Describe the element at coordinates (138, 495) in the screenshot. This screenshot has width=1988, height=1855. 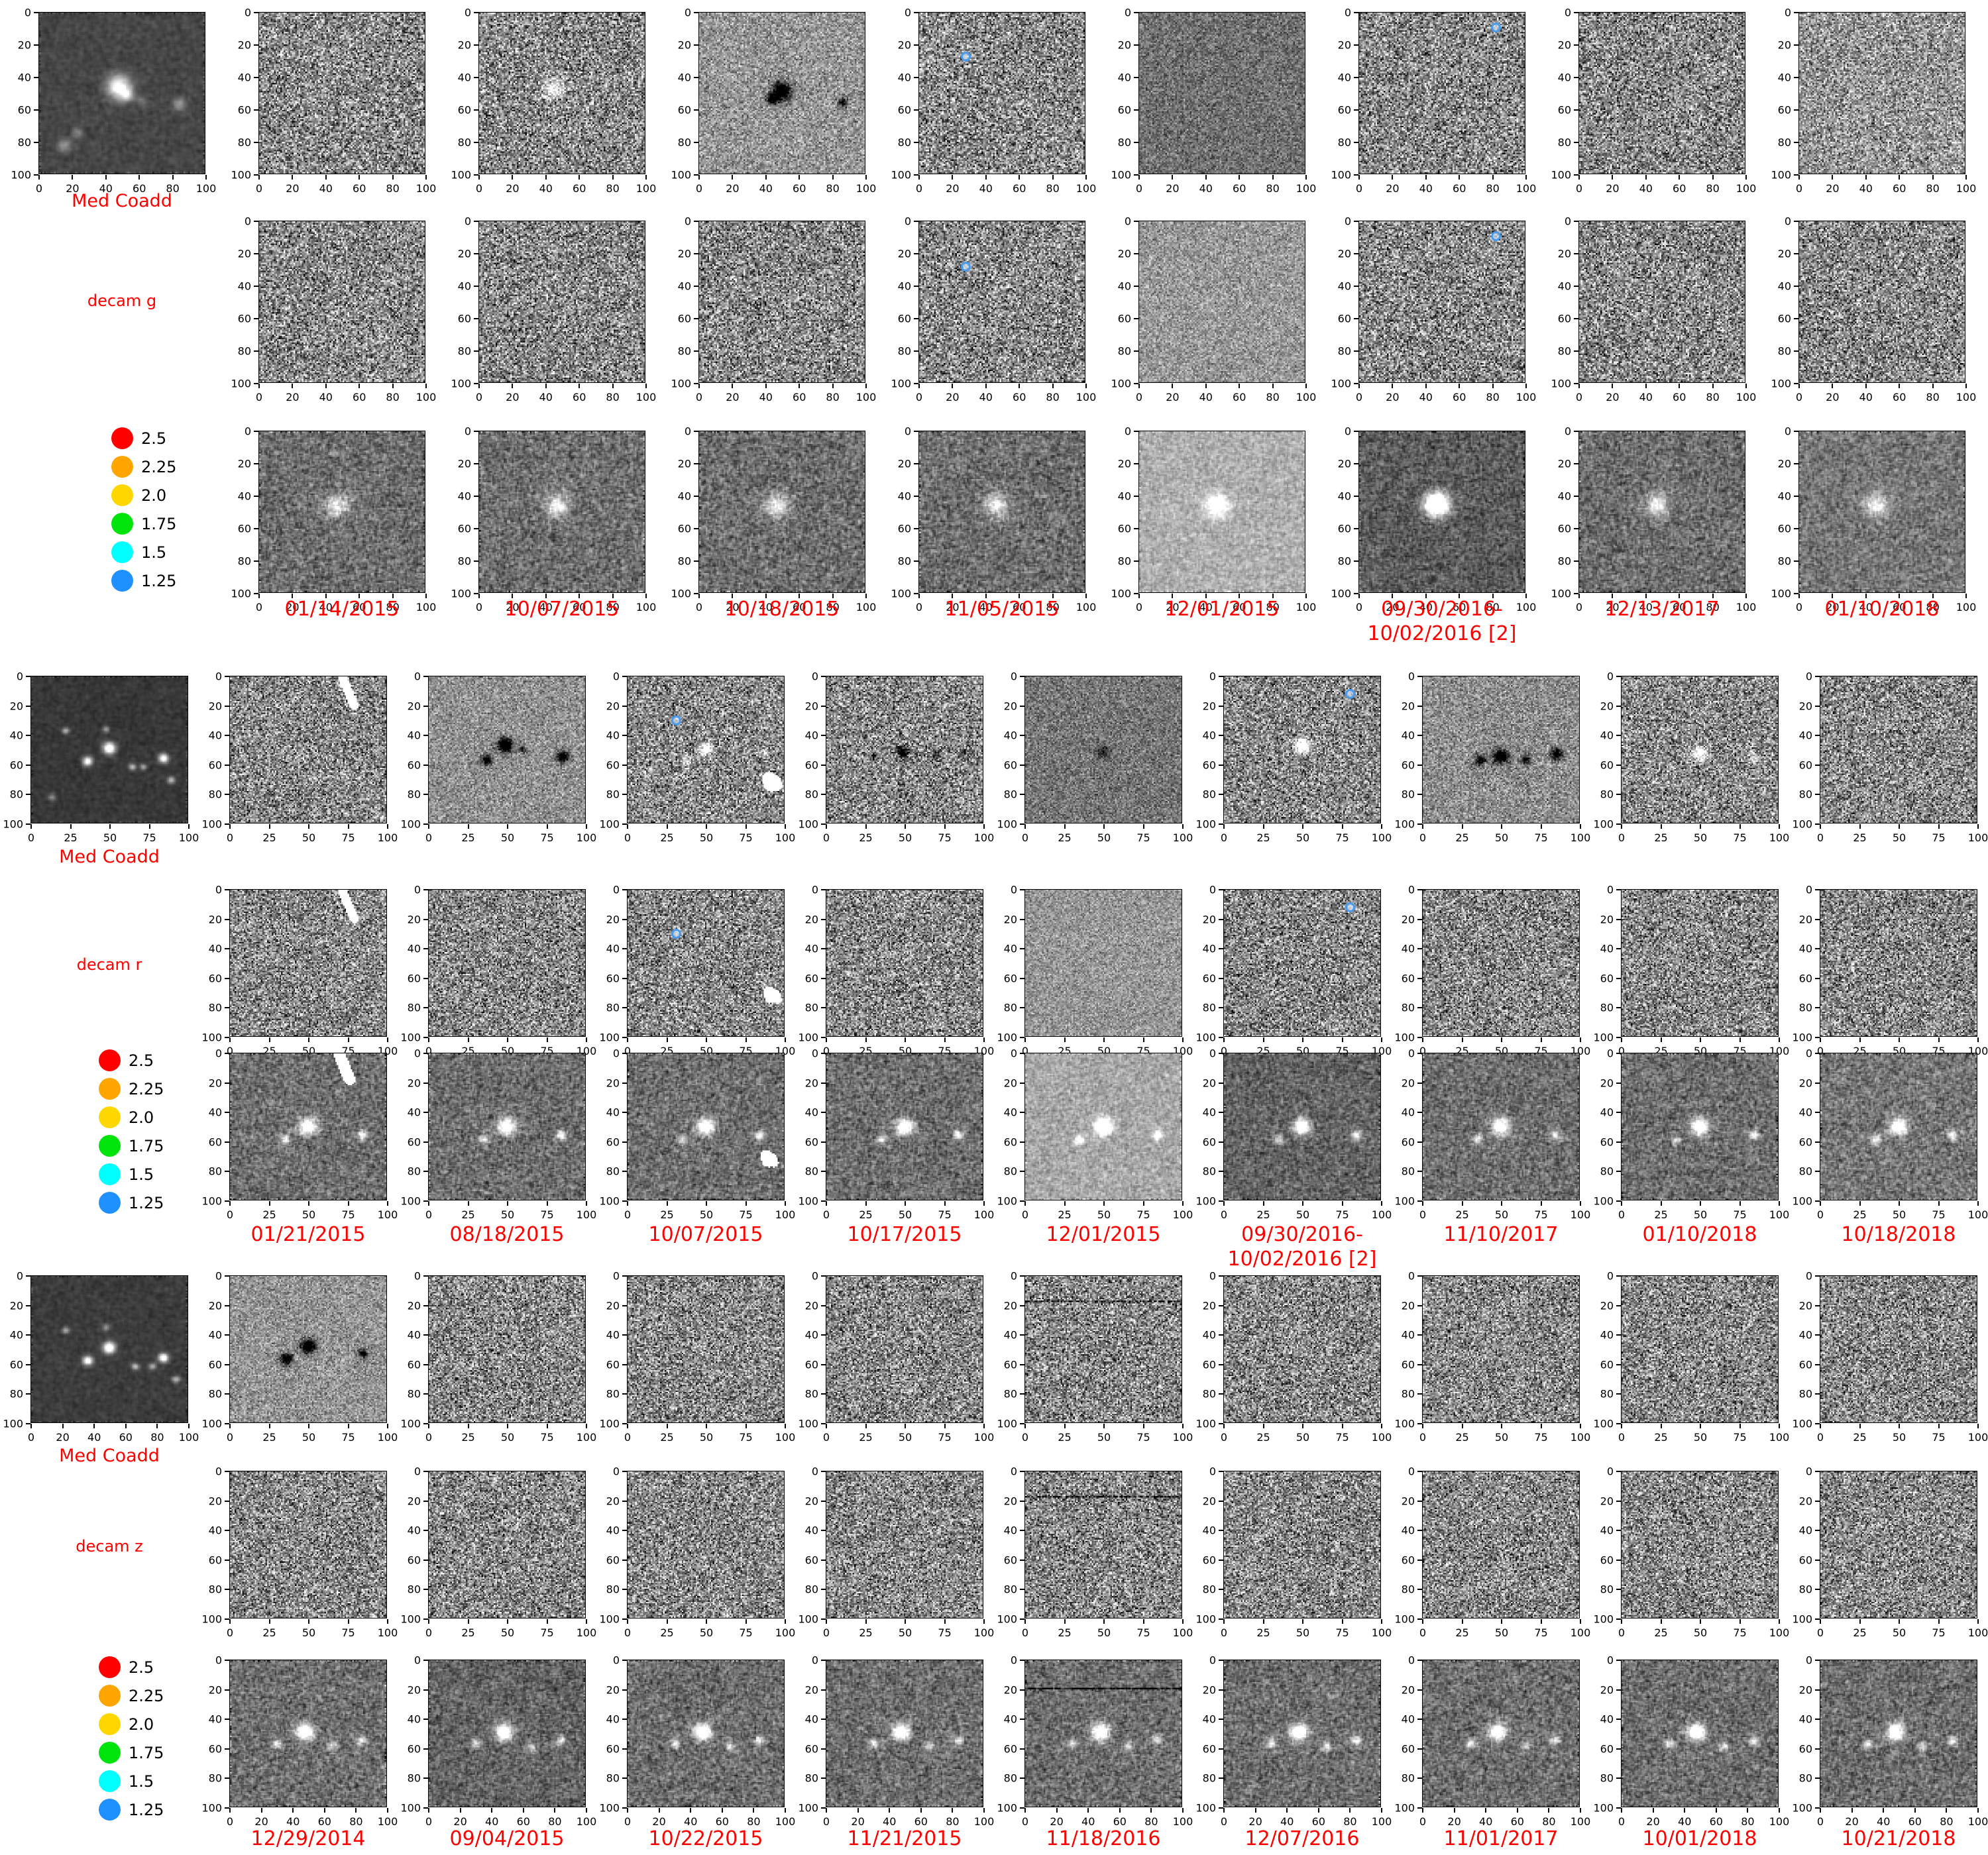
I see `legend-item: 2.0` at that location.